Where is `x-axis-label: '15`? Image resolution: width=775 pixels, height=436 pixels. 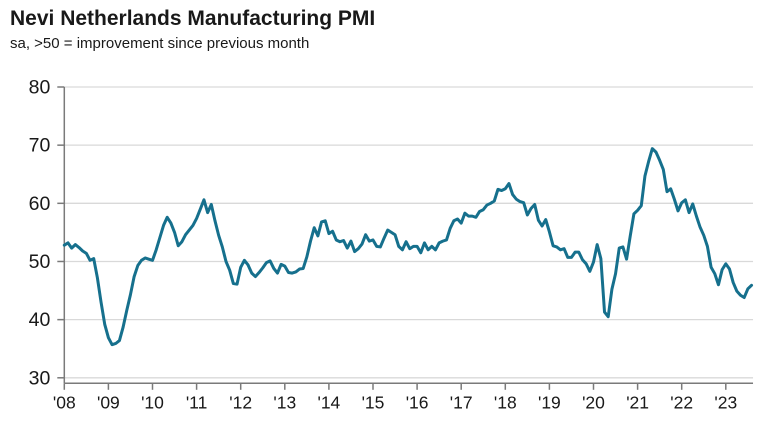
x-axis-label: '15 is located at coordinates (373, 402).